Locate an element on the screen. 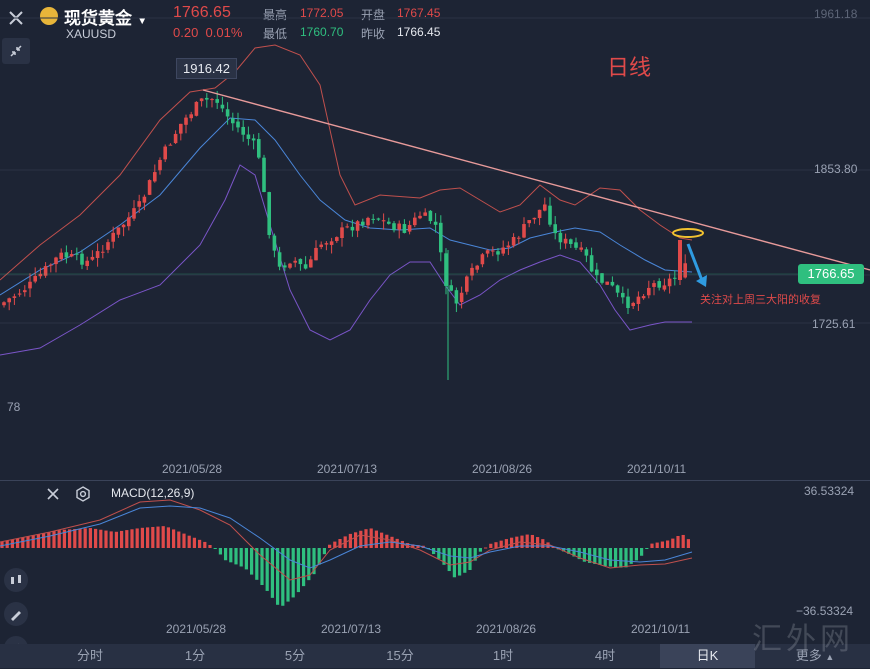  blue-arrow-icon is located at coordinates (696, 265).